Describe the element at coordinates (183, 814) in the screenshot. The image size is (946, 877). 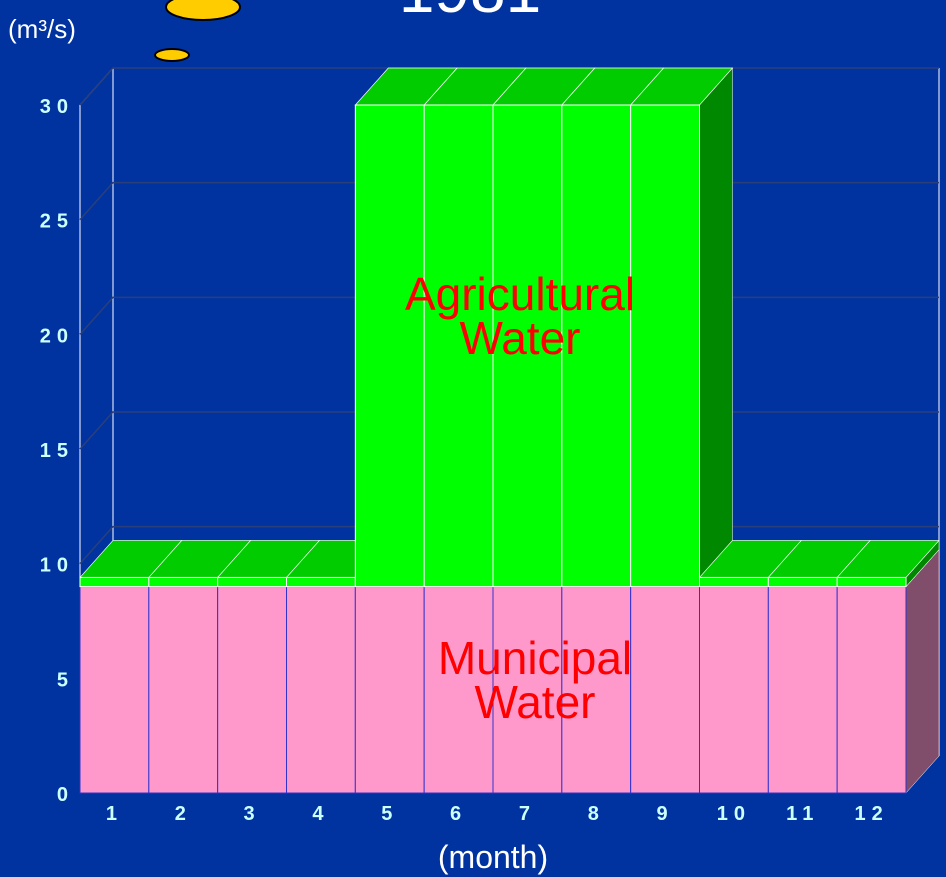
I see `x-tick-label: 2` at that location.